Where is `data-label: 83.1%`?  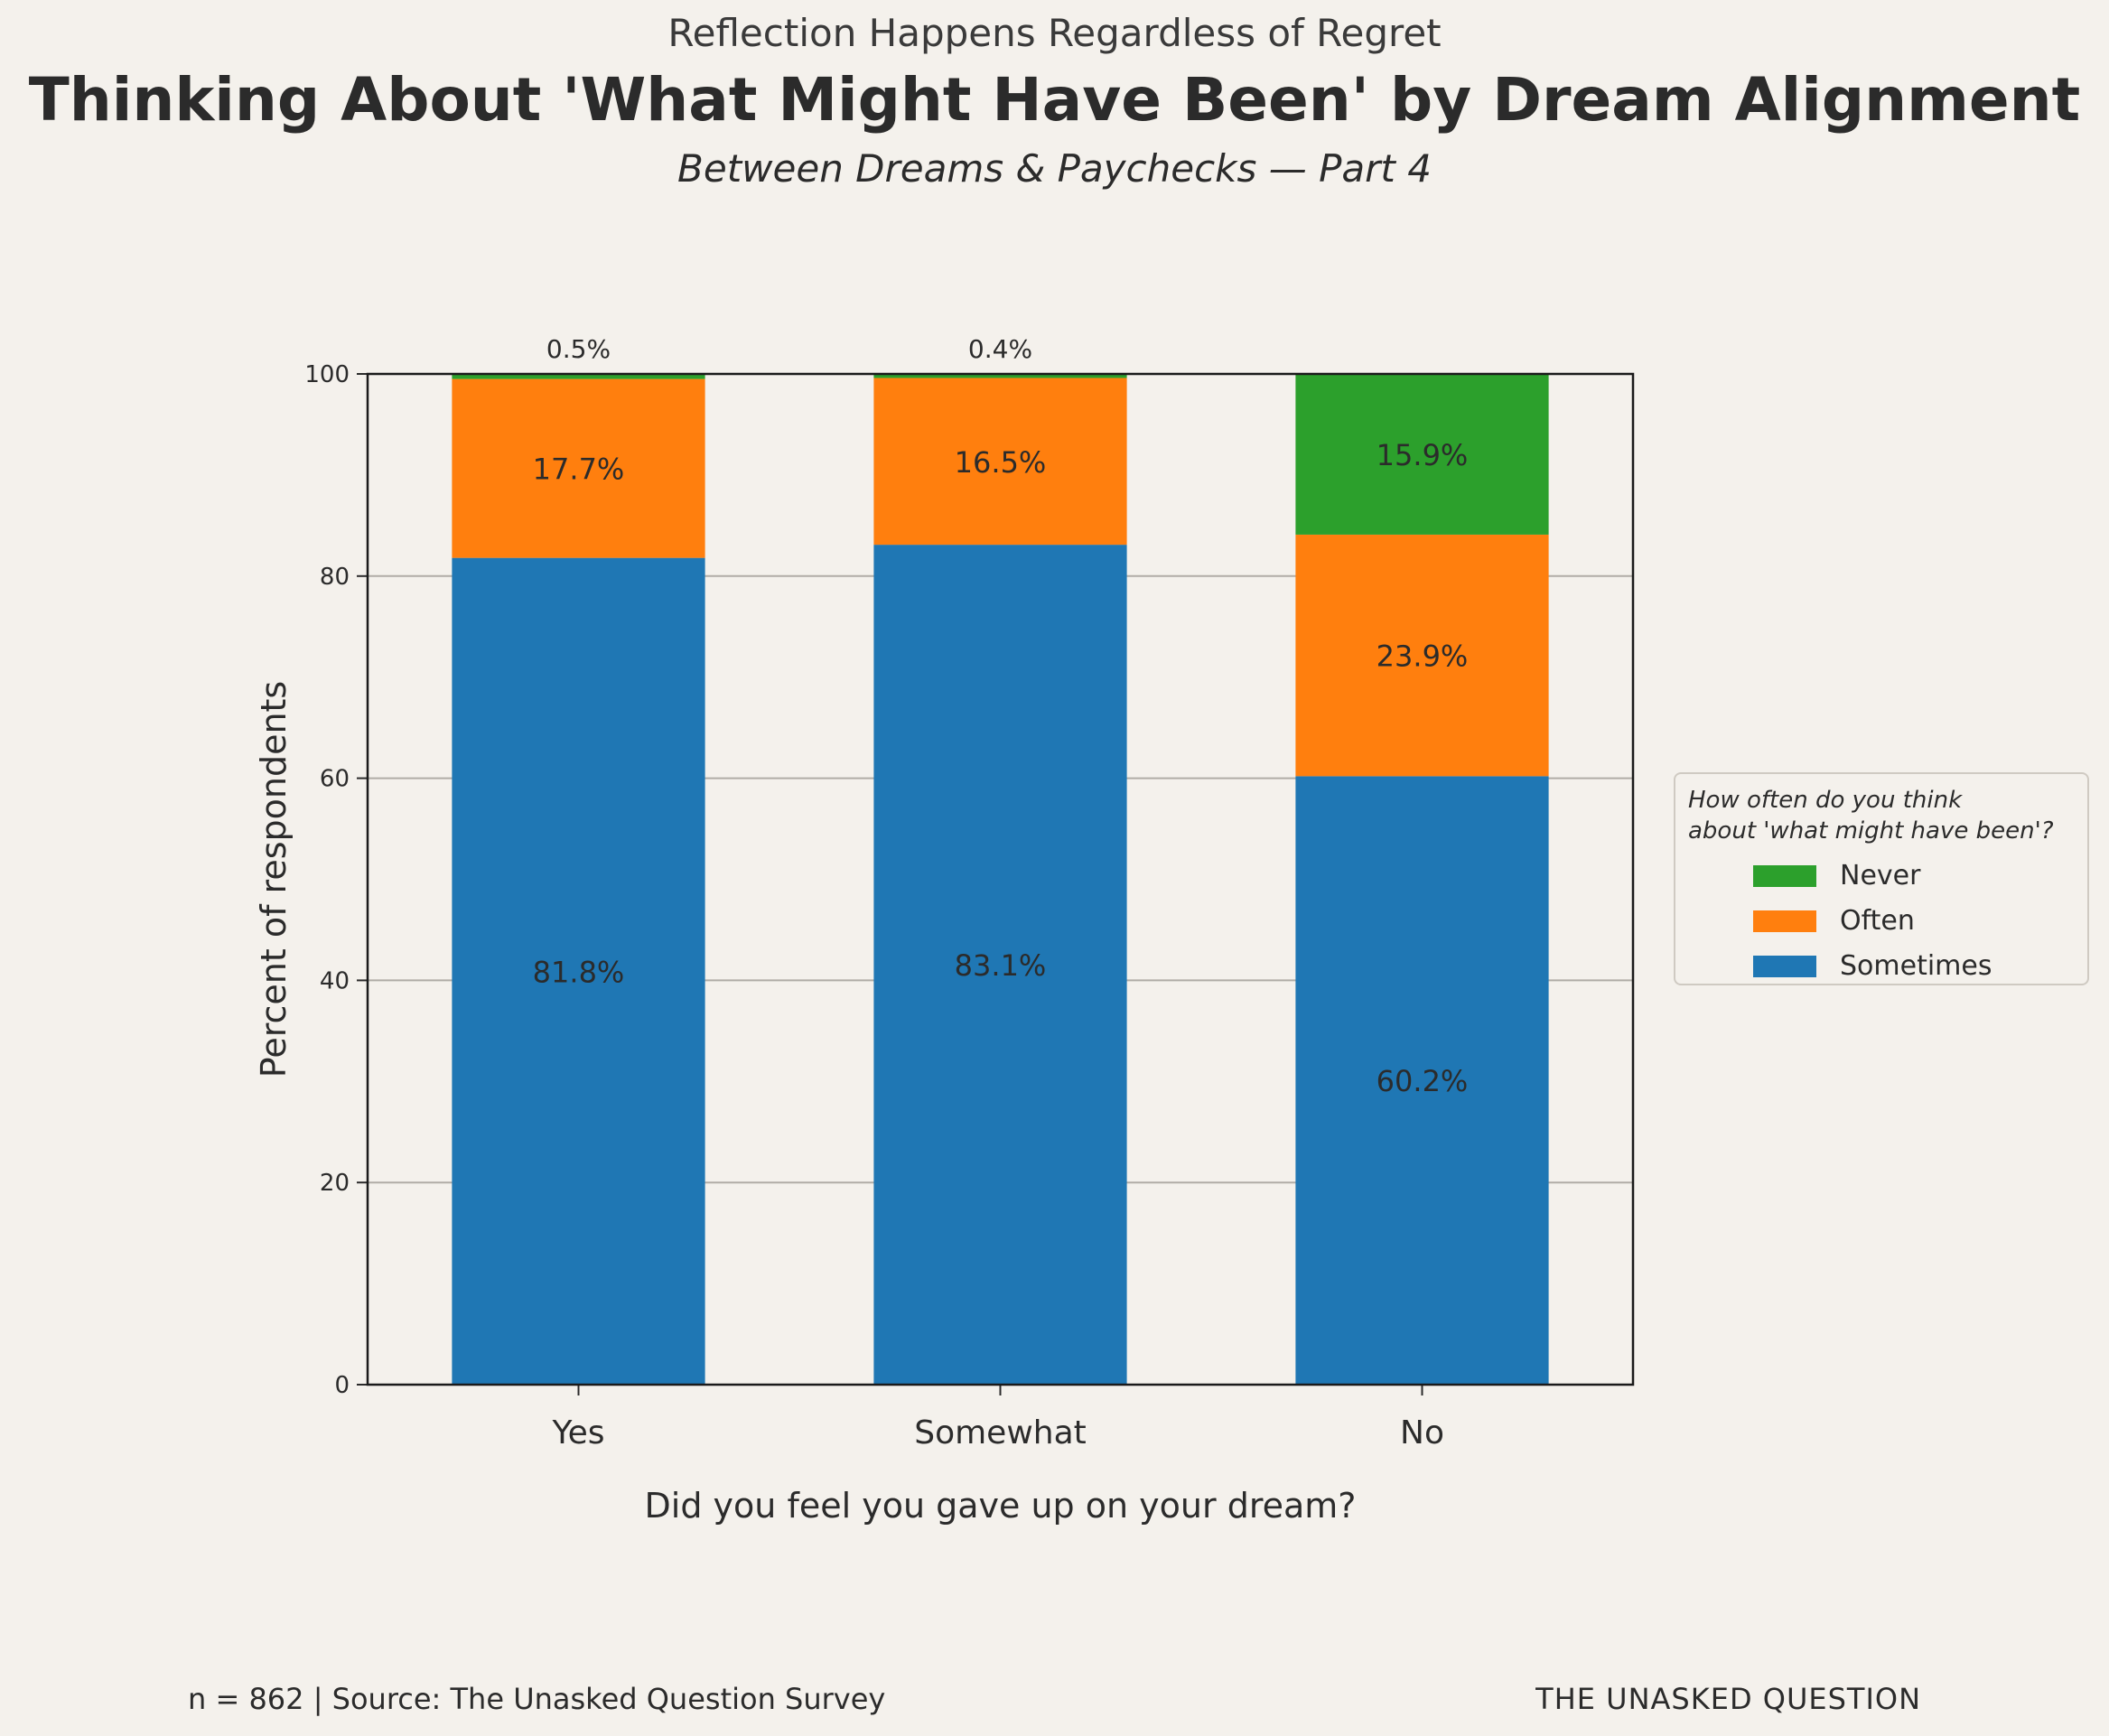 data-label: 83.1% is located at coordinates (1001, 966).